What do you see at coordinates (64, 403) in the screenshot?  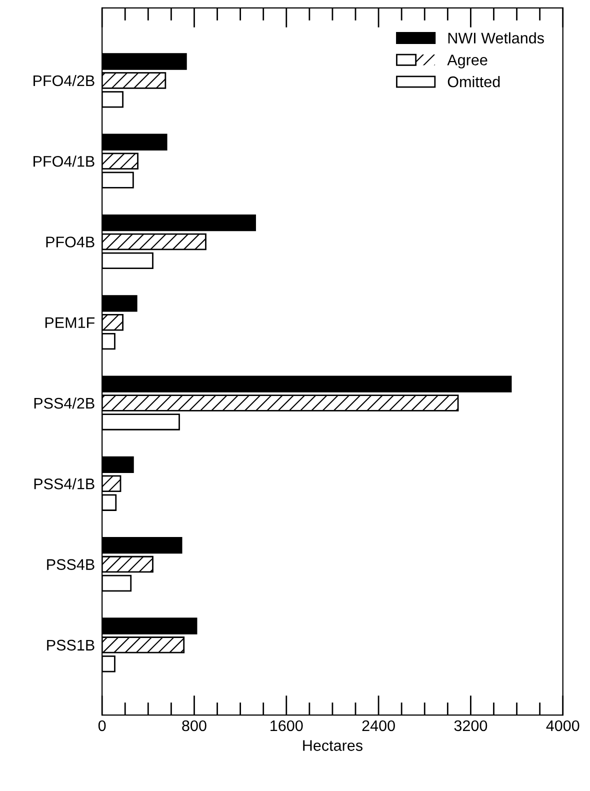 I see `y-tick-label: PSS4/2B` at bounding box center [64, 403].